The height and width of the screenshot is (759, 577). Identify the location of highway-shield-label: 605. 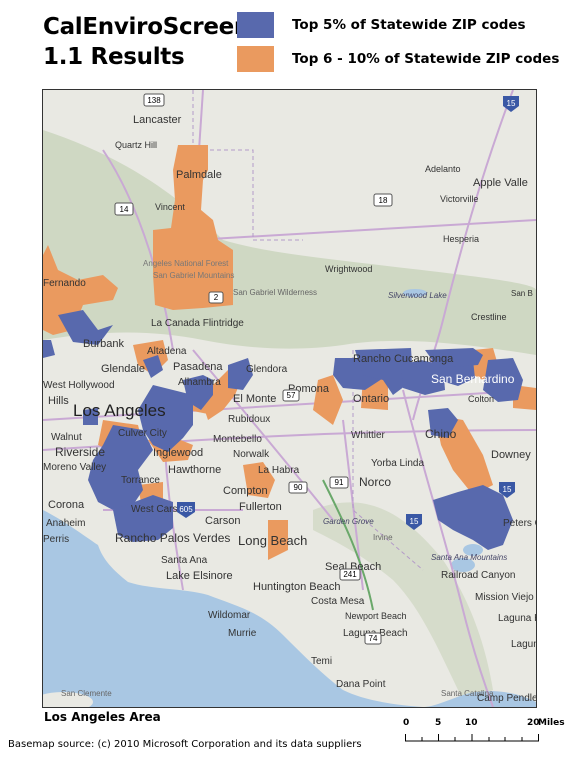
(186, 509).